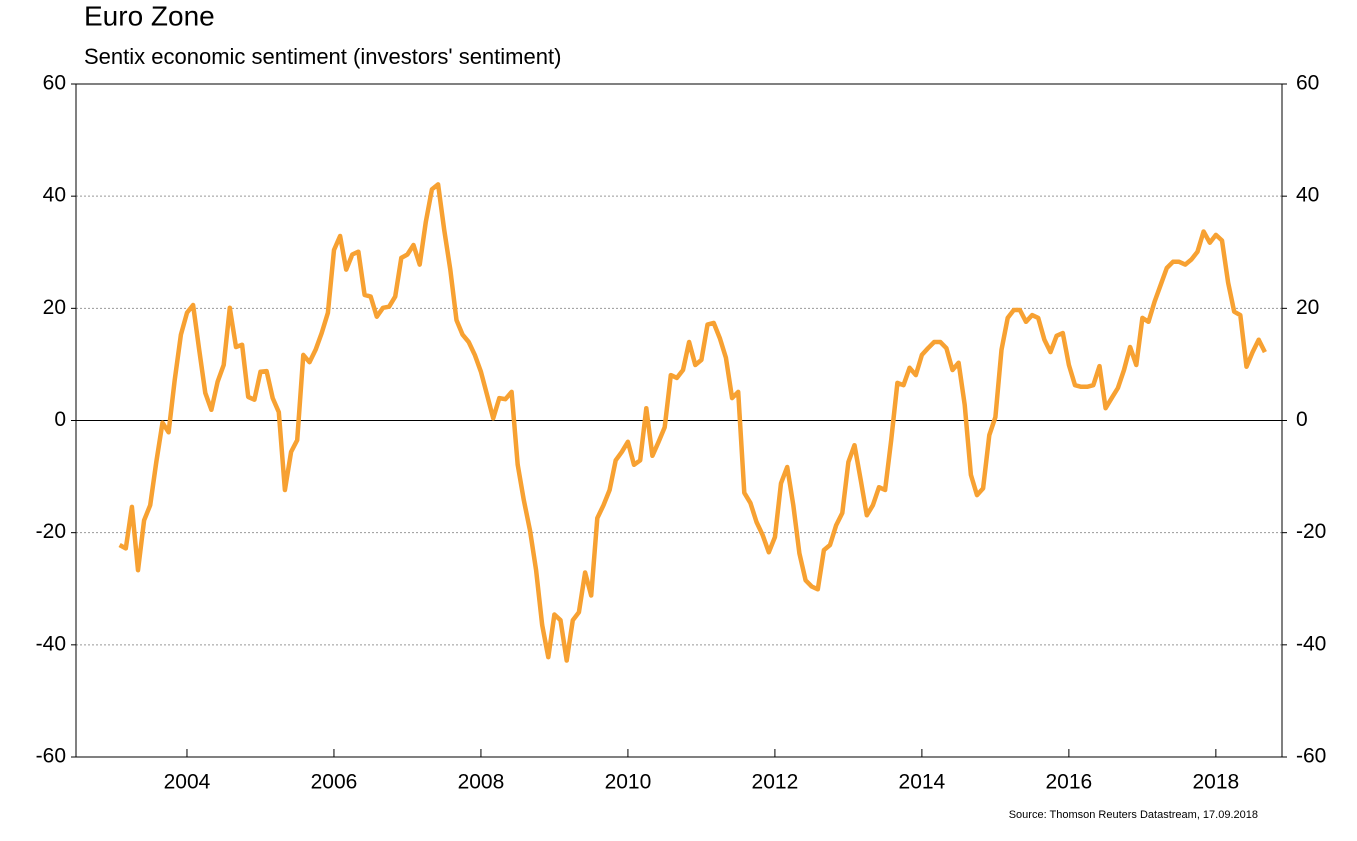 This screenshot has width=1357, height=841. I want to click on y2-tick-label: -20, so click(1311, 531).